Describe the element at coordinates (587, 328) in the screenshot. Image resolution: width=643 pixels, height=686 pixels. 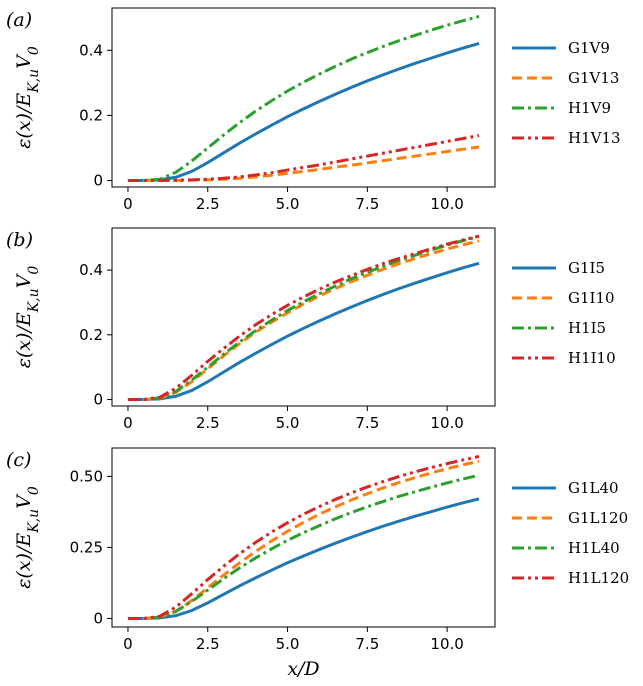
I see `legend-label: H1I5` at that location.